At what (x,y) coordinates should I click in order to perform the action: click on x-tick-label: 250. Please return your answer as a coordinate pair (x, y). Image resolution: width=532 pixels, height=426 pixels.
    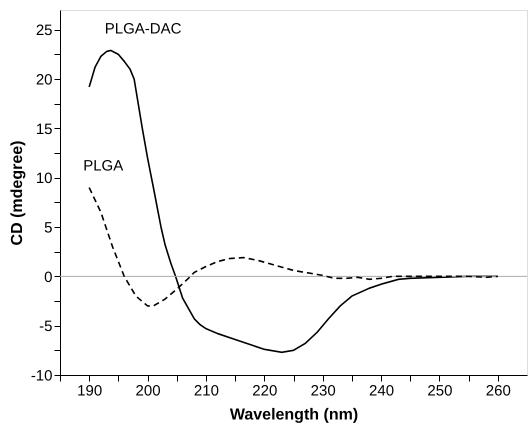
    Looking at the image, I should click on (439, 391).